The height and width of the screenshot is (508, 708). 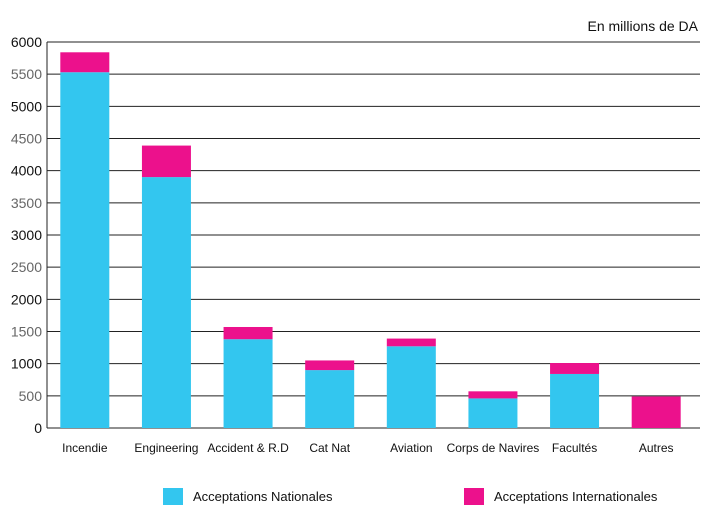 I want to click on y-tick-label: 3500, so click(x=26, y=203).